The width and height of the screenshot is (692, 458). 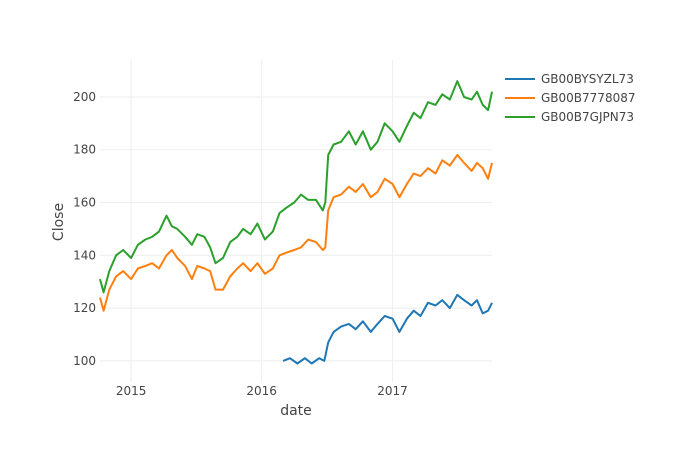 What do you see at coordinates (84, 203) in the screenshot?
I see `y-tick-label: 160` at bounding box center [84, 203].